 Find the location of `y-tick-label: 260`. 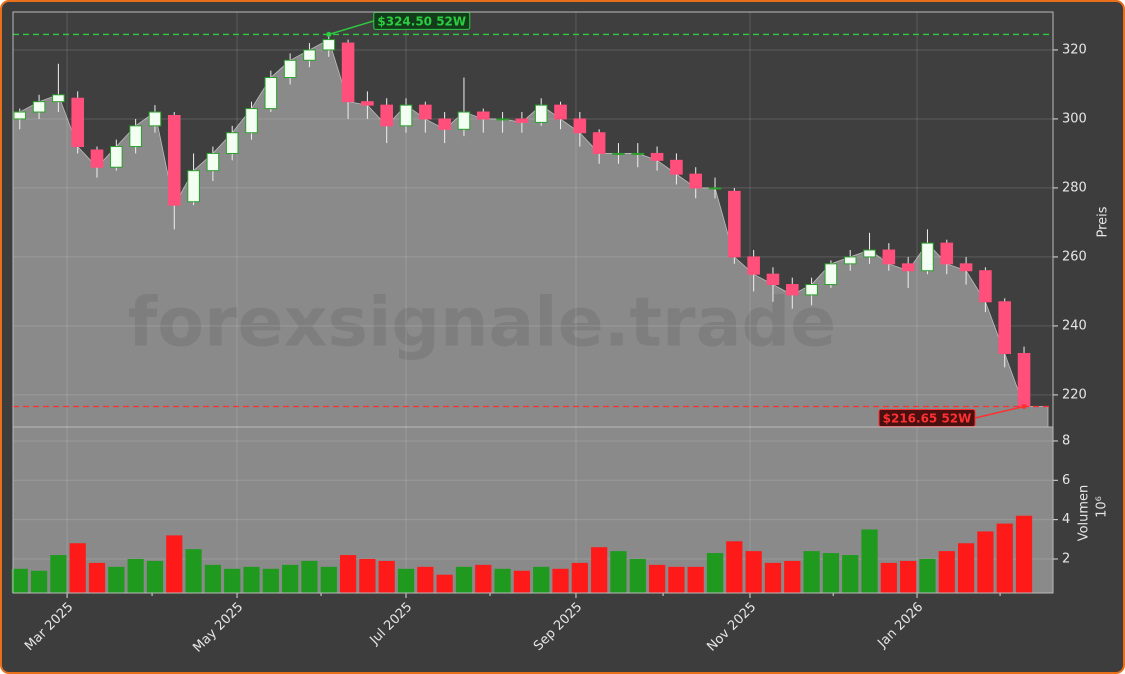

y-tick-label: 260 is located at coordinates (1074, 256).